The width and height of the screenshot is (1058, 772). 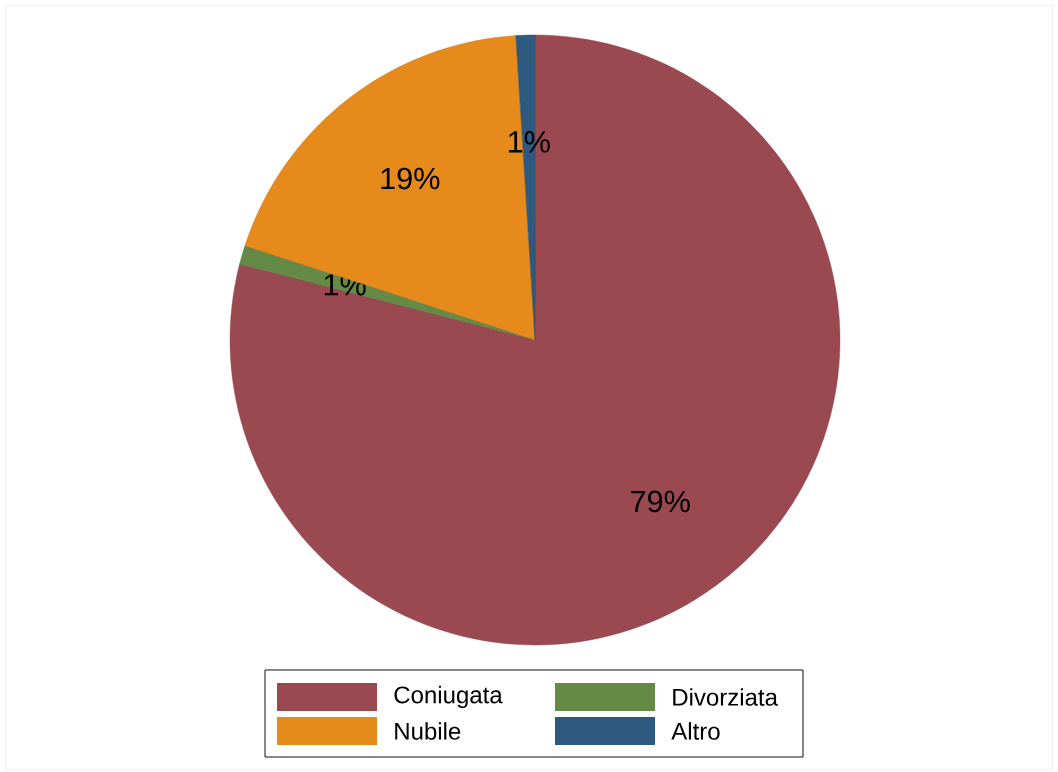 What do you see at coordinates (660, 501) in the screenshot?
I see `data-label: 79%` at bounding box center [660, 501].